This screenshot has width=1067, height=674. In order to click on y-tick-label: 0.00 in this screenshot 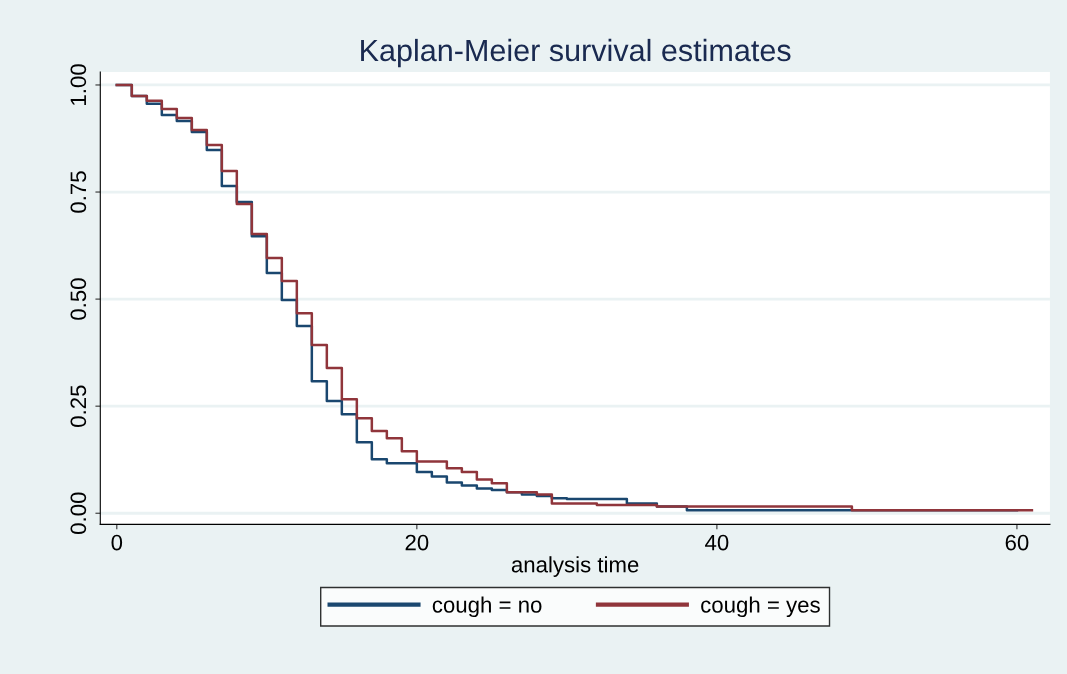, I will do `click(78, 513)`.